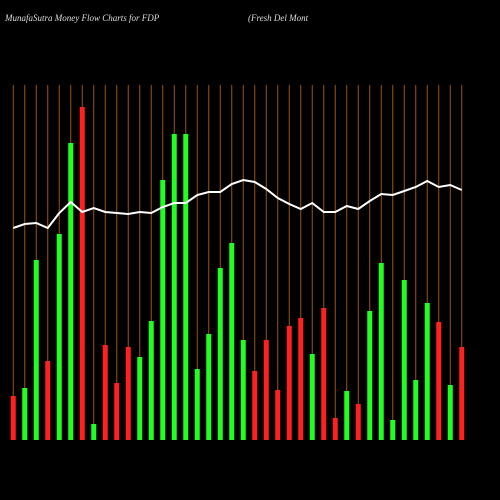  Describe the element at coordinates (278, 18) in the screenshot. I see `chart-subtitle: (Fresh Del Mont` at that location.